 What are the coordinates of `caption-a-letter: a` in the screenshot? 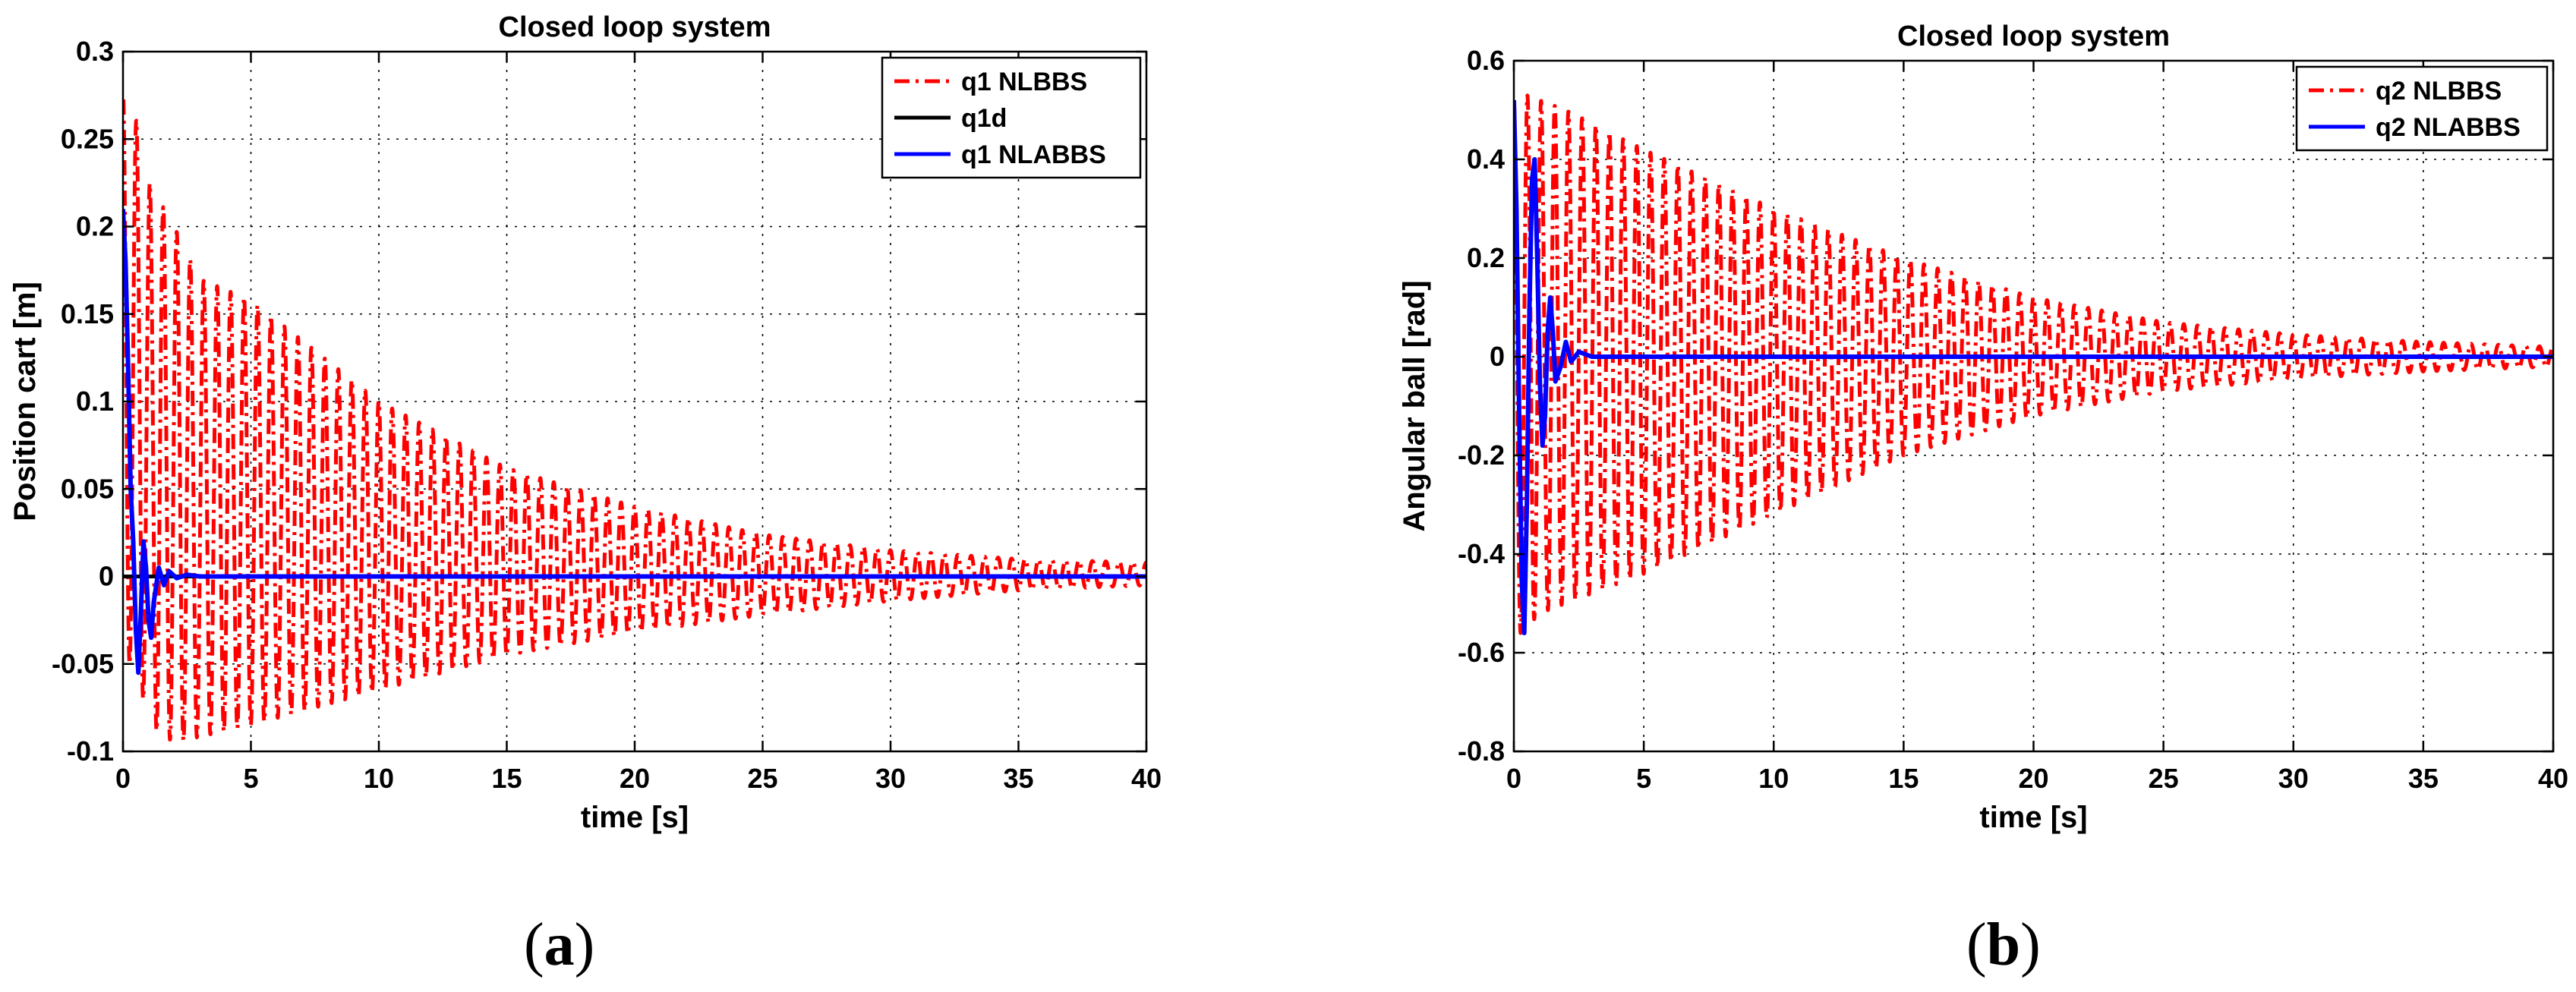 It's located at (559, 945).